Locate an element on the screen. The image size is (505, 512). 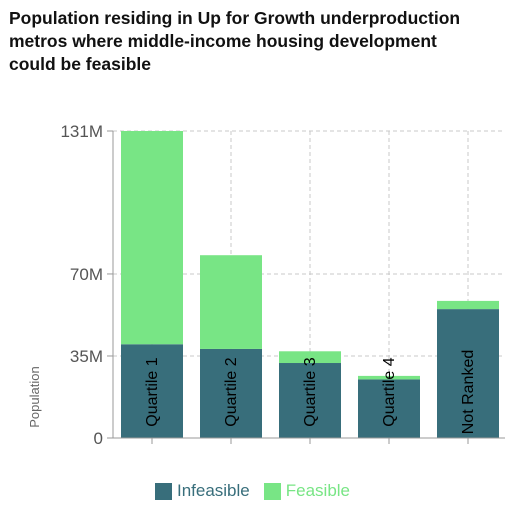
legend-label-feasible: Feasible is located at coordinates (318, 490).